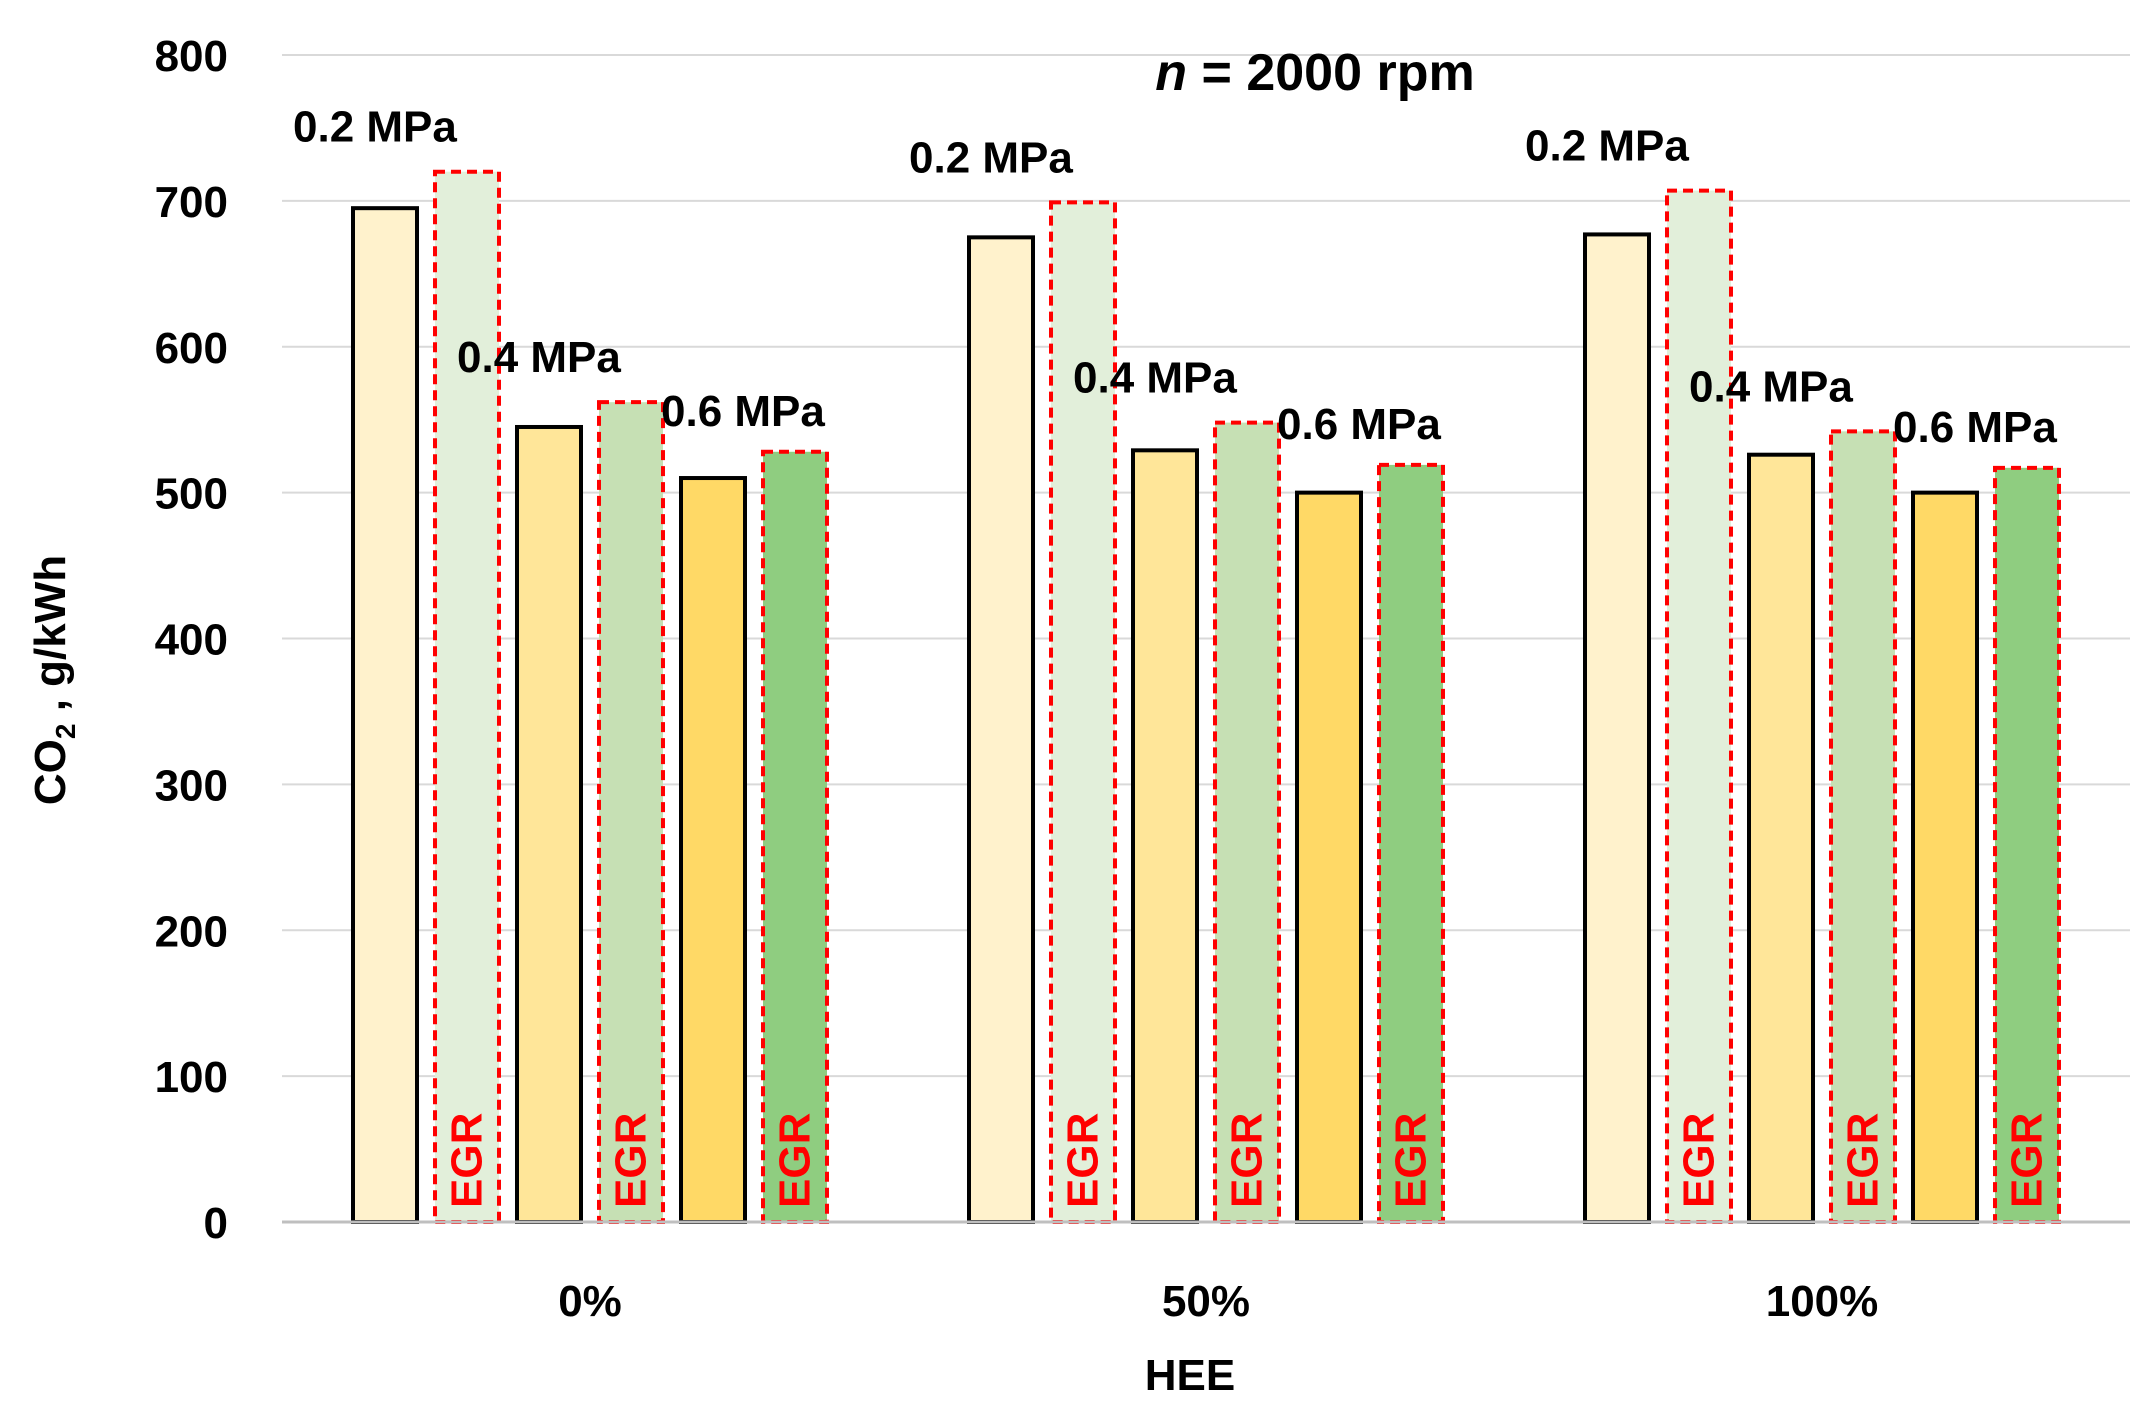  I want to click on y-tick-label: 600, so click(191, 348).